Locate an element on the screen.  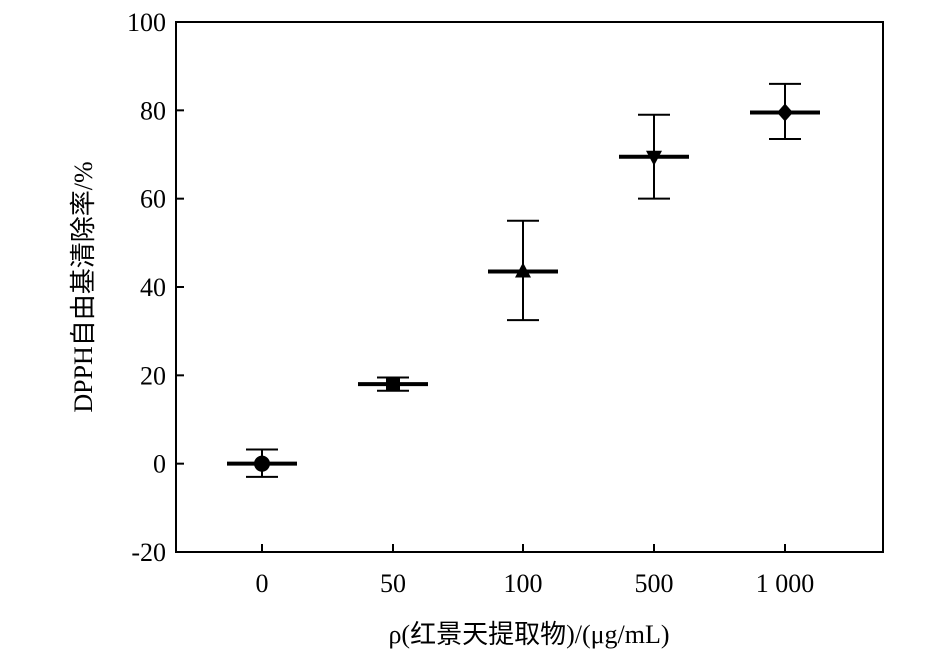
y-tick-label: 20 is located at coordinates (153, 375).